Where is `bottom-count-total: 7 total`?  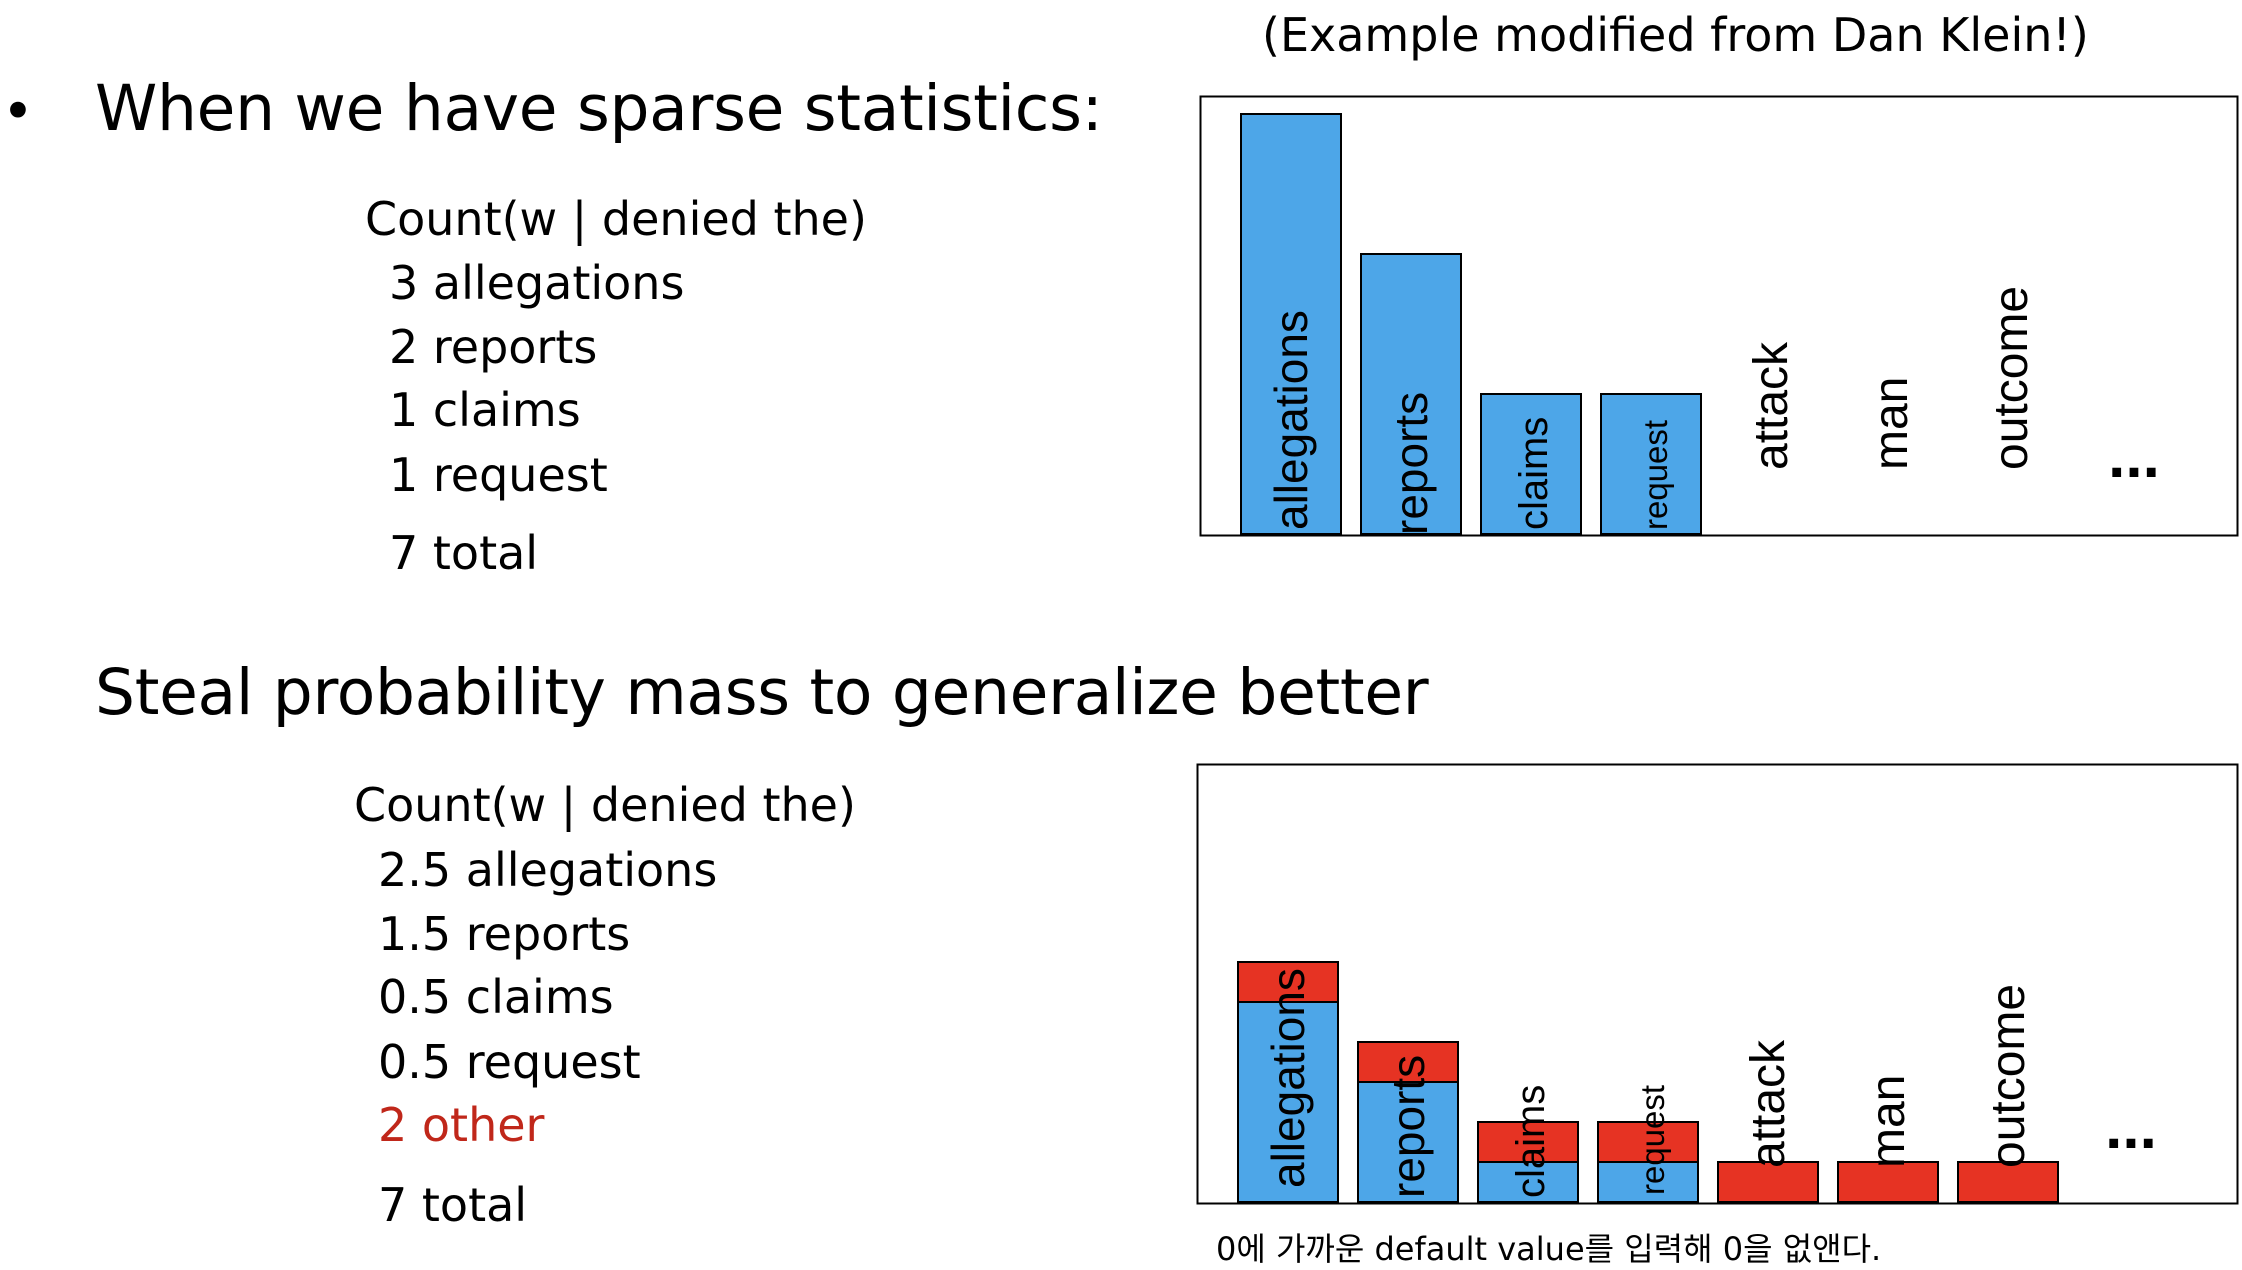
bottom-count-total: 7 total is located at coordinates (453, 1205).